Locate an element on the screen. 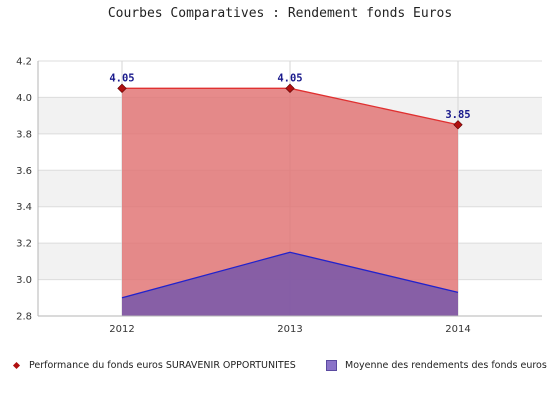 The height and width of the screenshot is (420, 560). y-tick-label: 4.0 is located at coordinates (24, 98).